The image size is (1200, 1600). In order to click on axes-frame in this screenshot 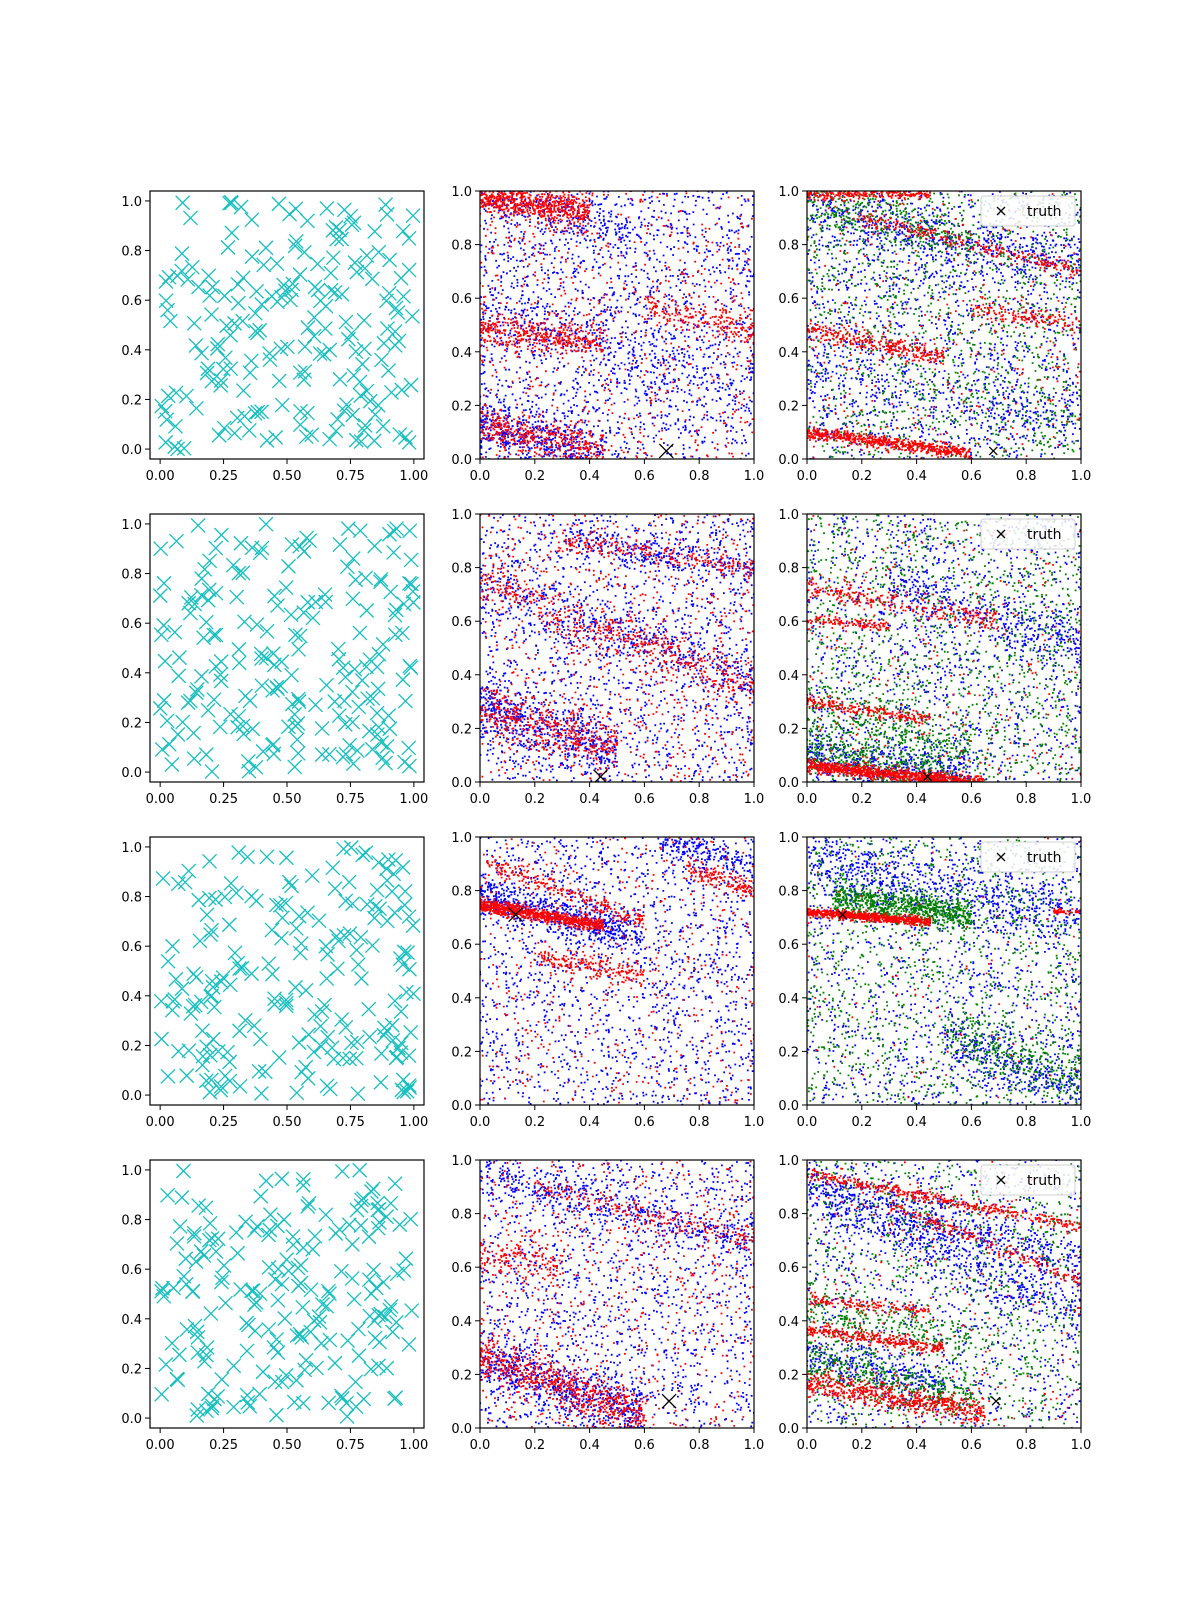, I will do `click(617, 325)`.